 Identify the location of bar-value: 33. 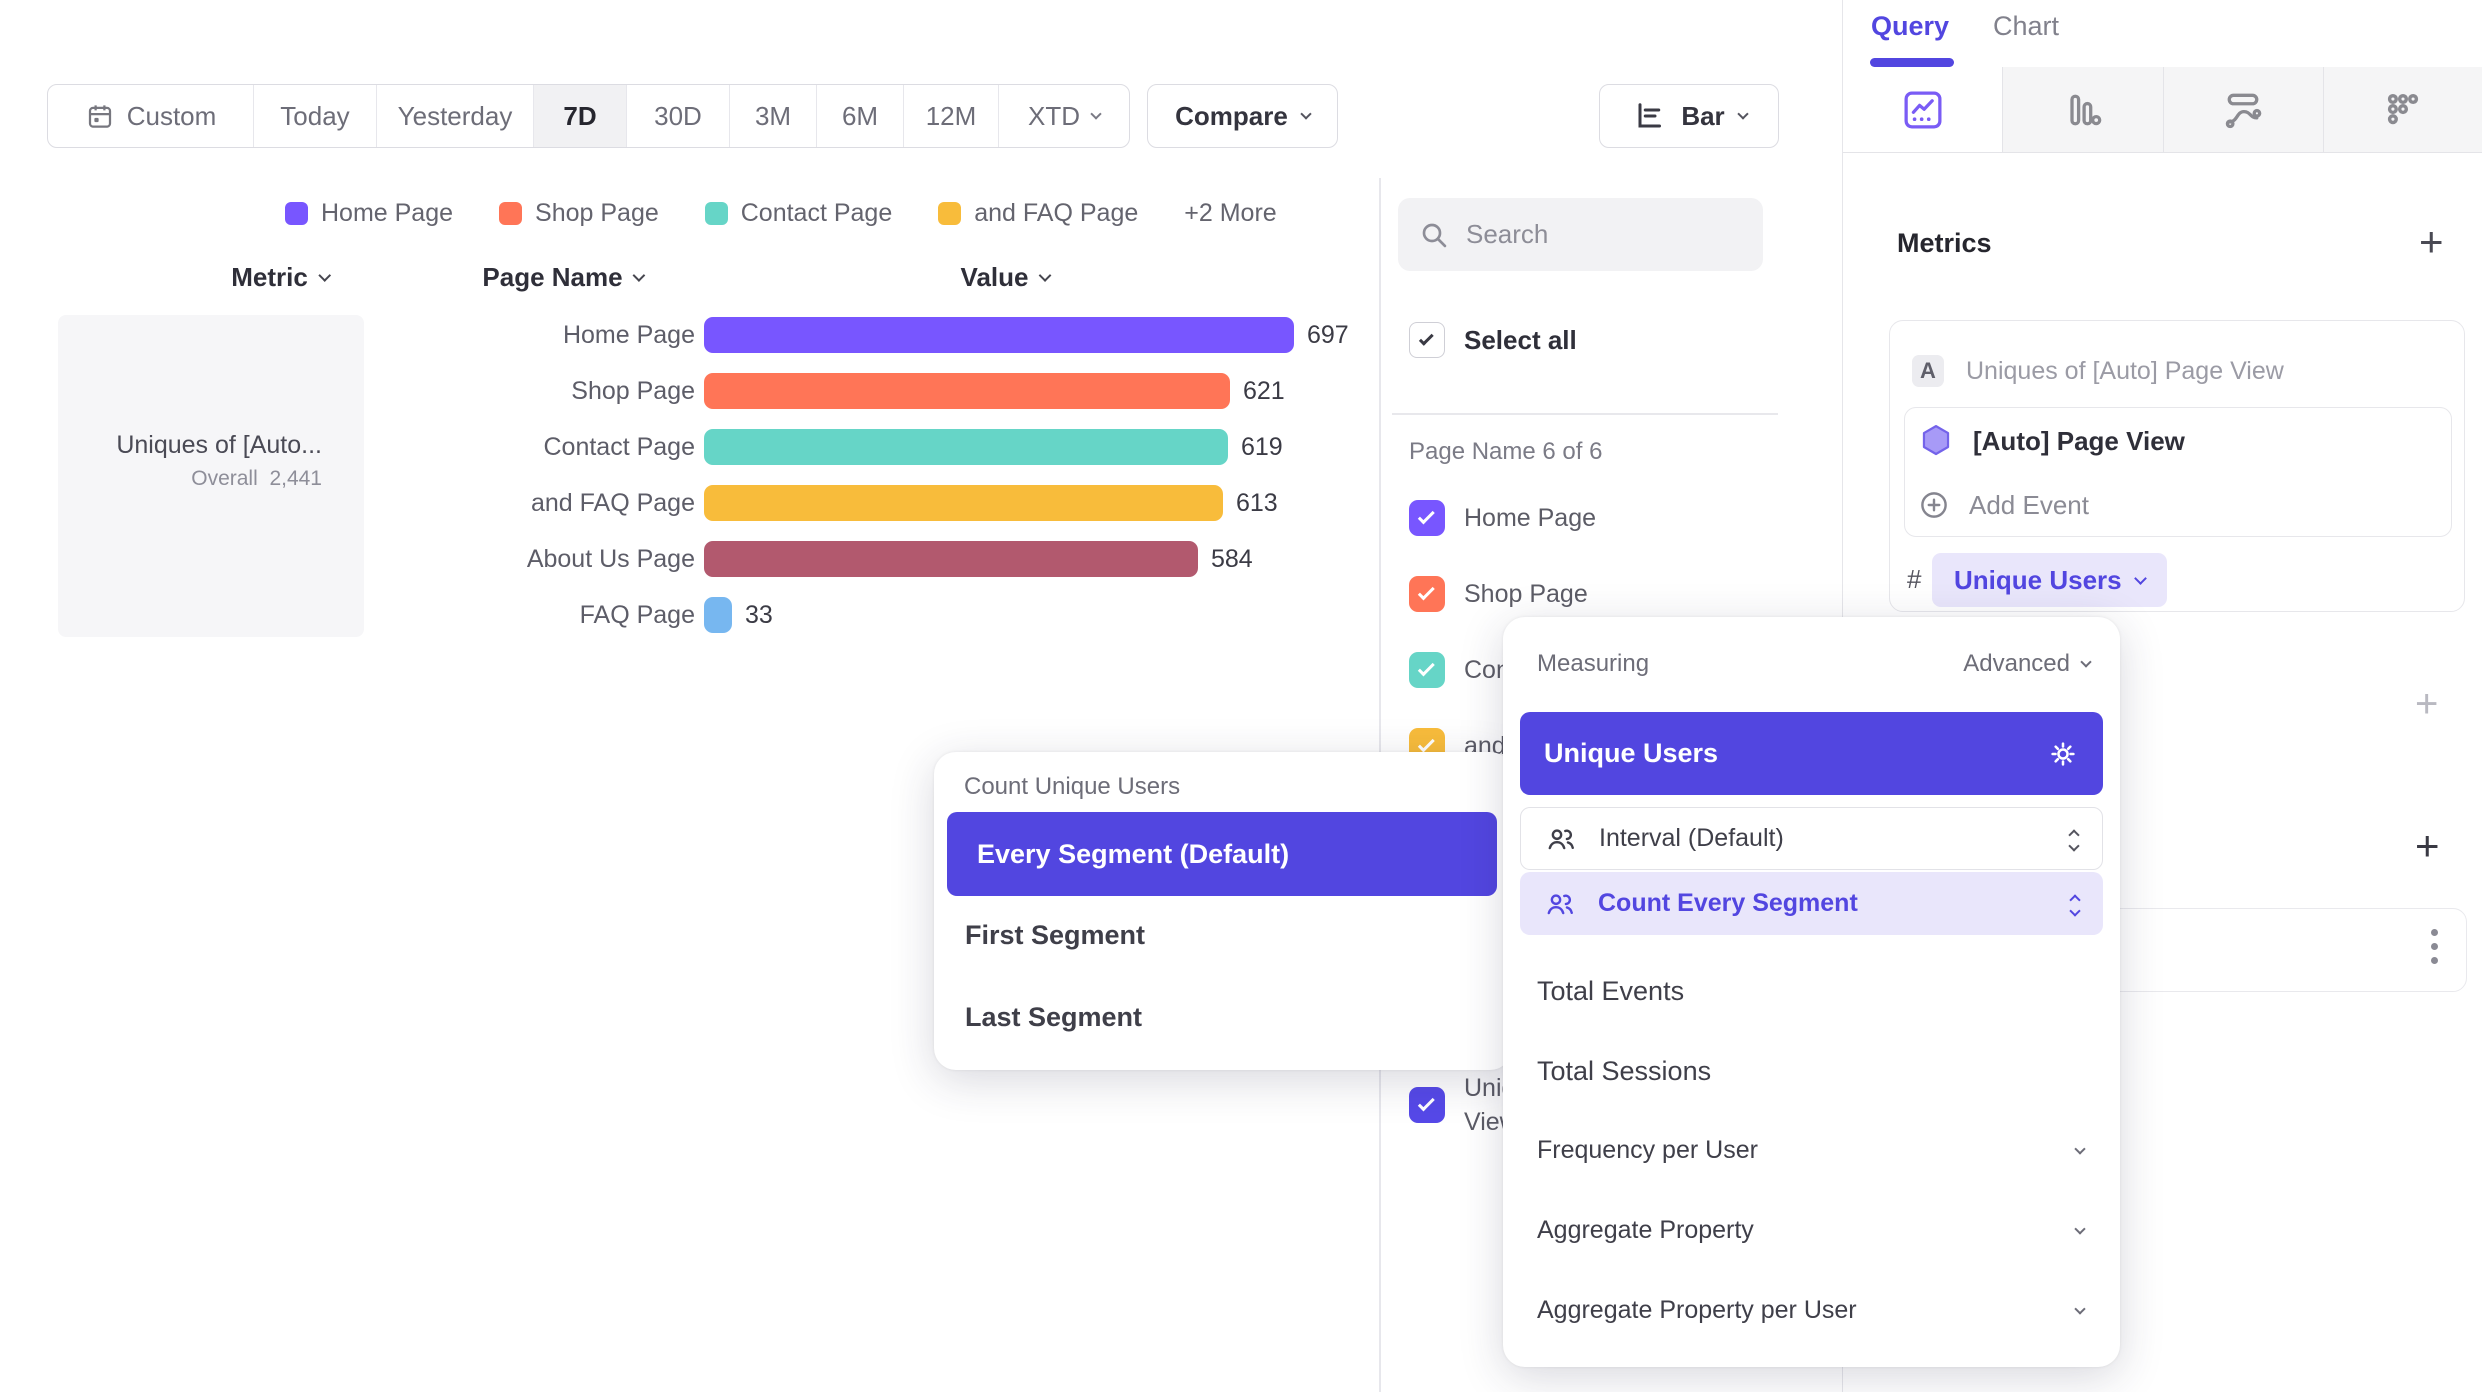
(759, 614).